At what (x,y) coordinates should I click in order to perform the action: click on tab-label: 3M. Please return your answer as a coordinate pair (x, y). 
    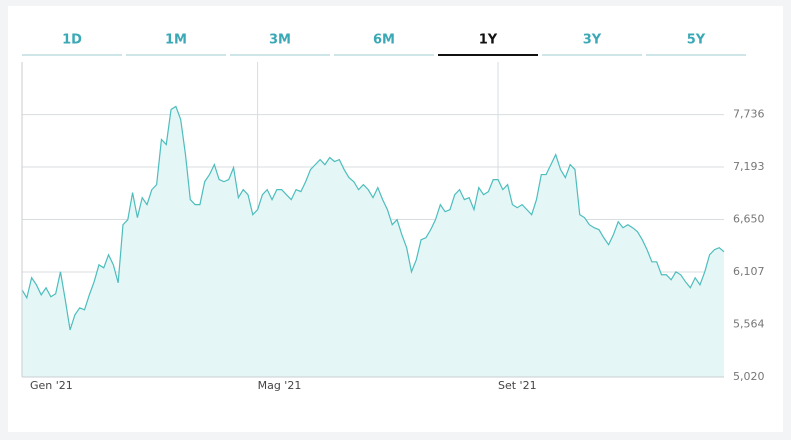
    Looking at the image, I should click on (280, 40).